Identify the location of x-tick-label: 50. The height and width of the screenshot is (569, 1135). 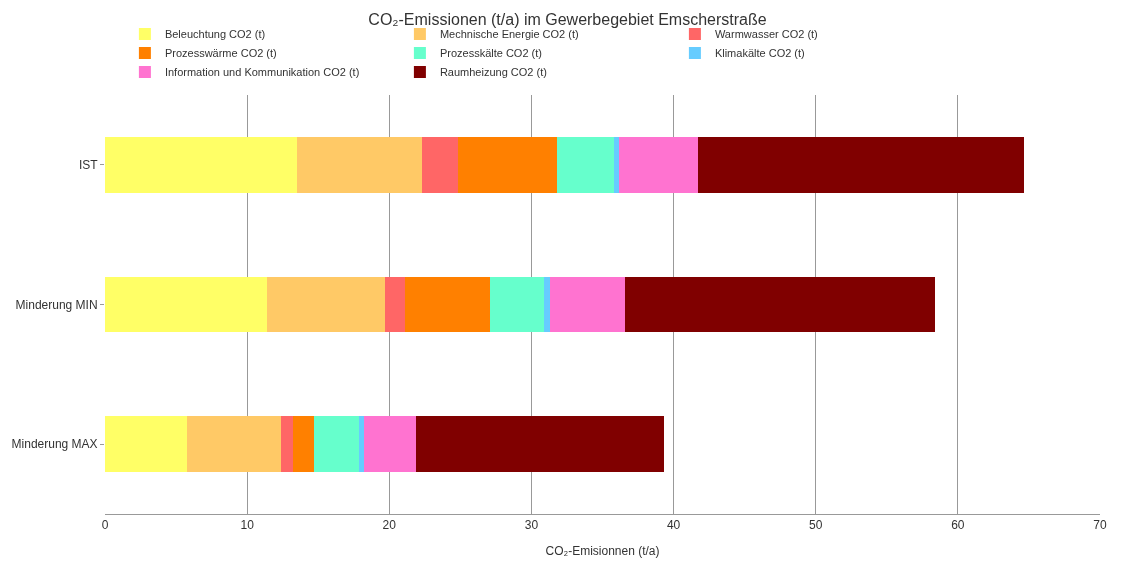
(816, 525).